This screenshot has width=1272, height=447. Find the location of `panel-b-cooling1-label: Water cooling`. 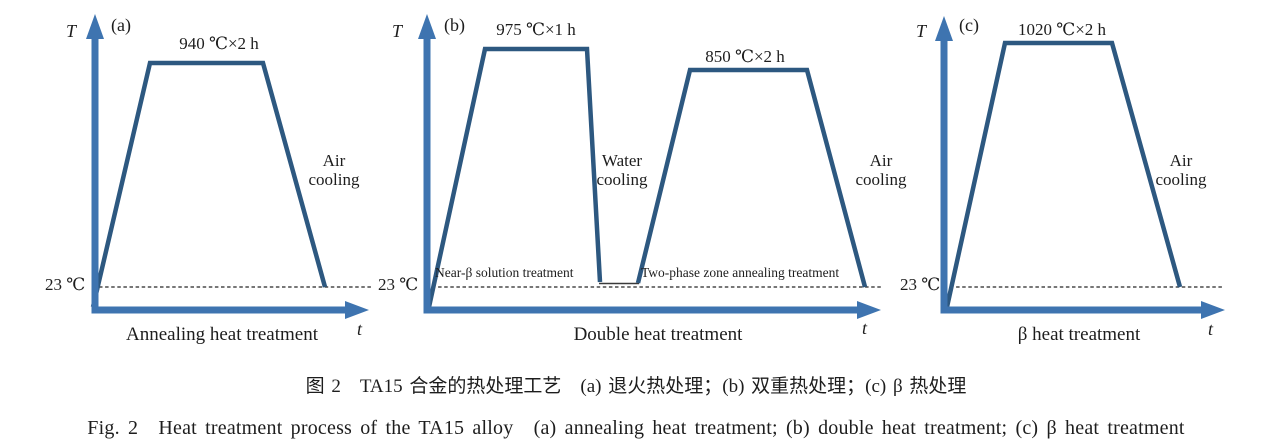

panel-b-cooling1-label: Water cooling is located at coordinates (622, 170).